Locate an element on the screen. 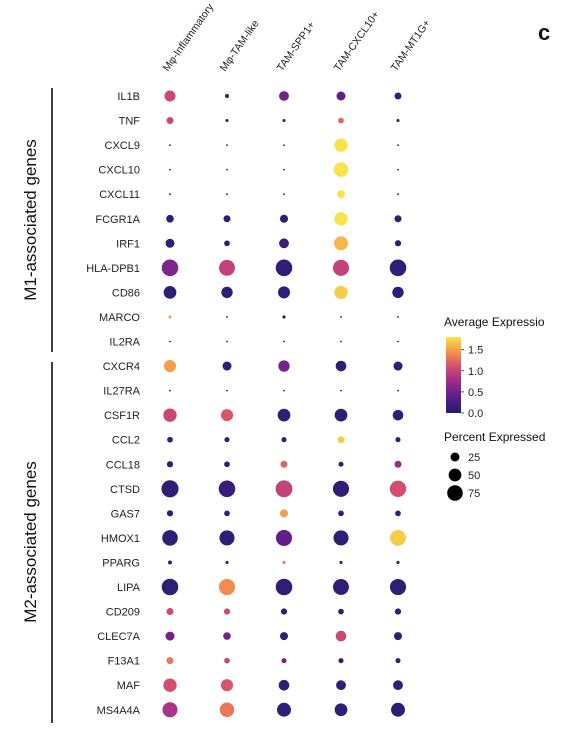 Image resolution: width=567 pixels, height=738 pixels. gene-label-IL2RA: IL2RA is located at coordinates (124, 343).